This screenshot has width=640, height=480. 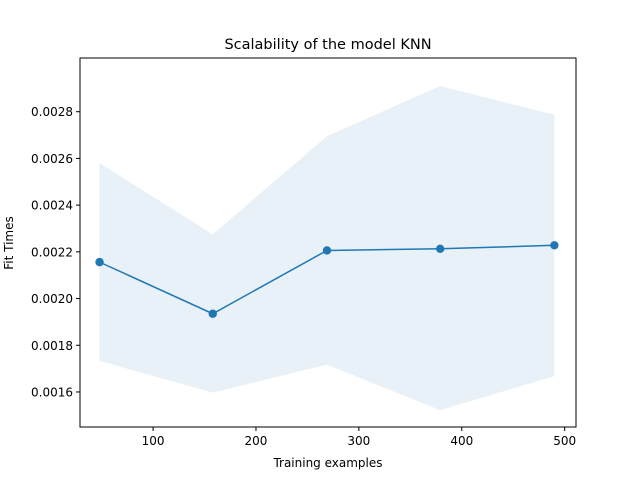 I want to click on x-axis-ticks: 100 200 300 400 500, so click(x=359, y=437).